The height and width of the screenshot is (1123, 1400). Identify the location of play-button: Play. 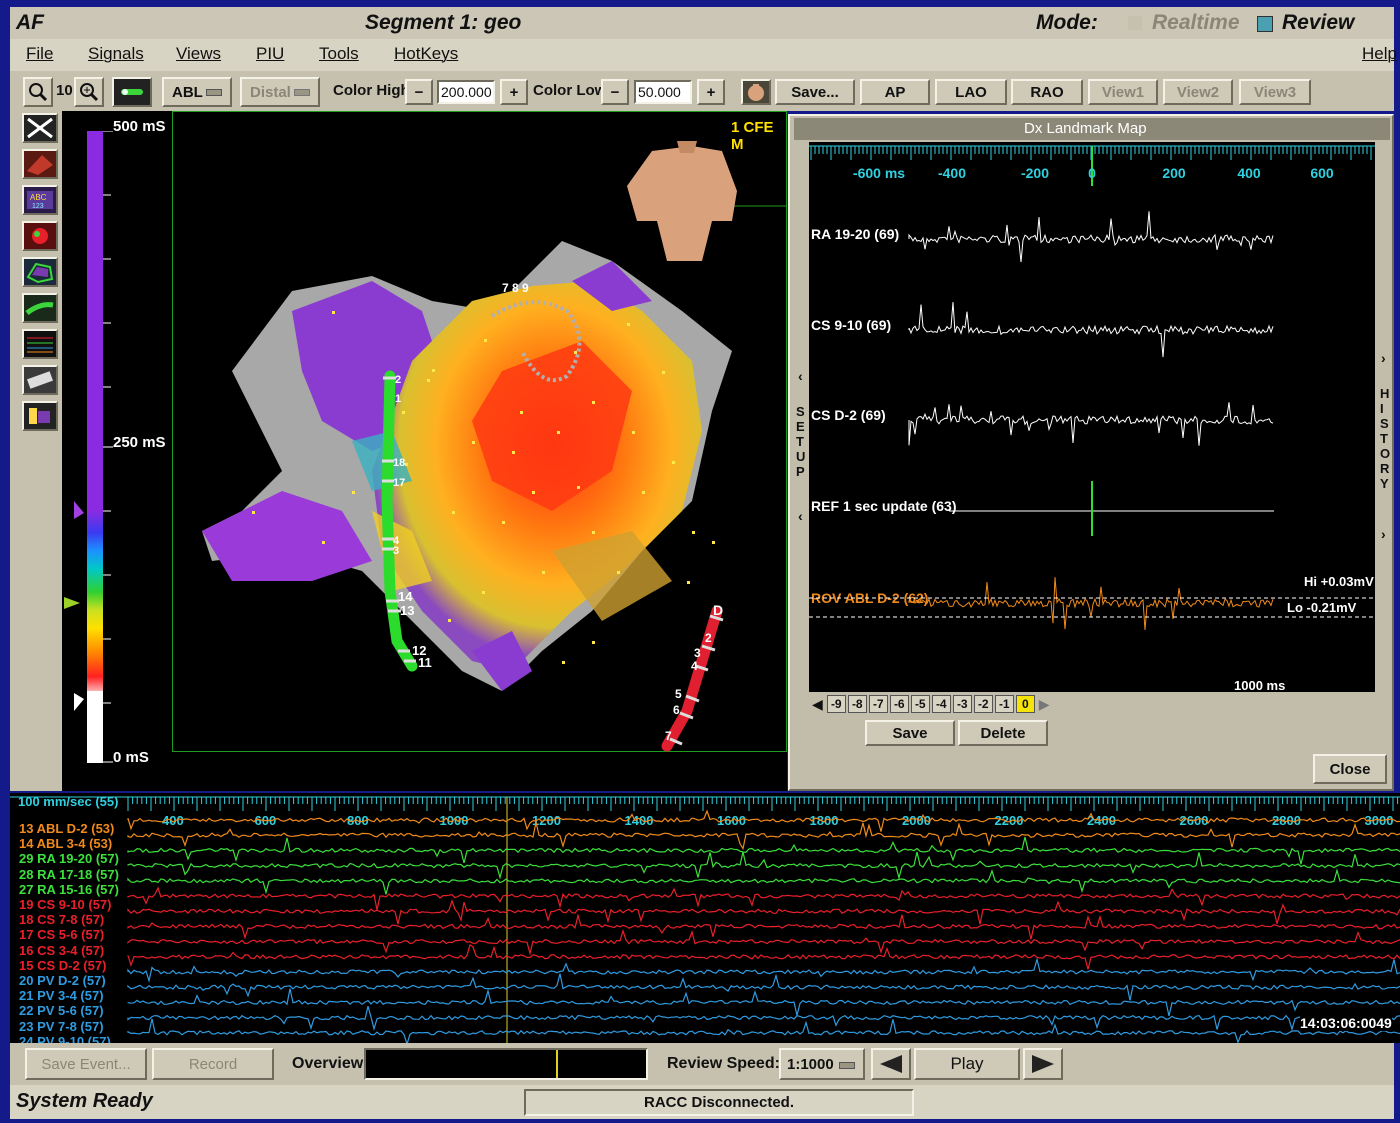
(967, 1064).